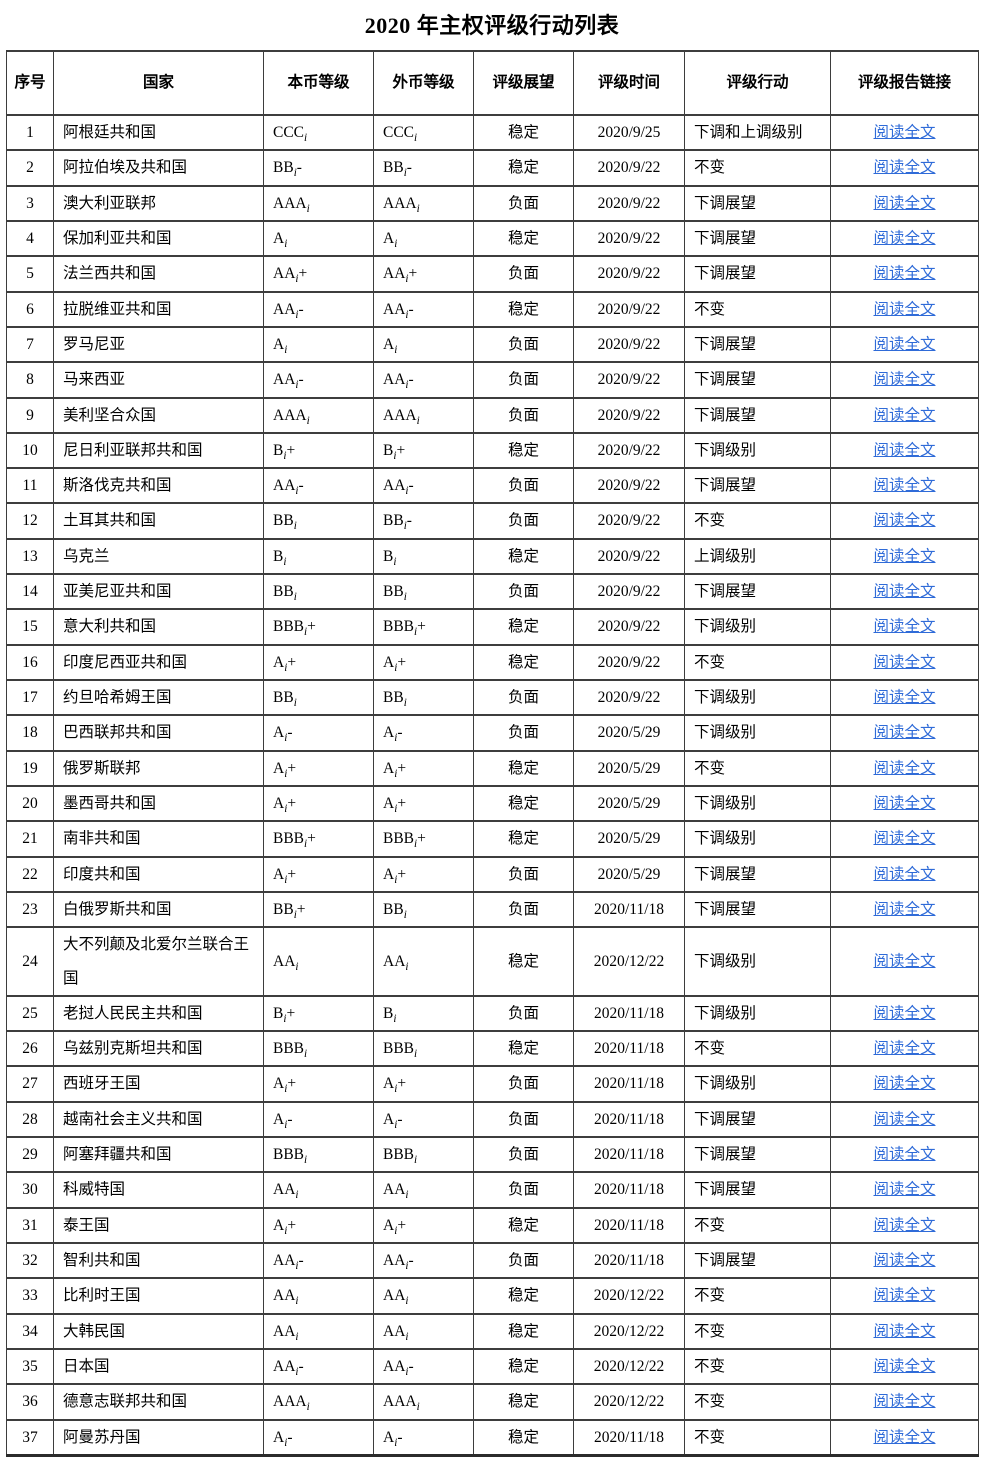 This screenshot has width=984, height=1465. Describe the element at coordinates (423, 961) in the screenshot. I see `cell-foreign: AAi` at that location.